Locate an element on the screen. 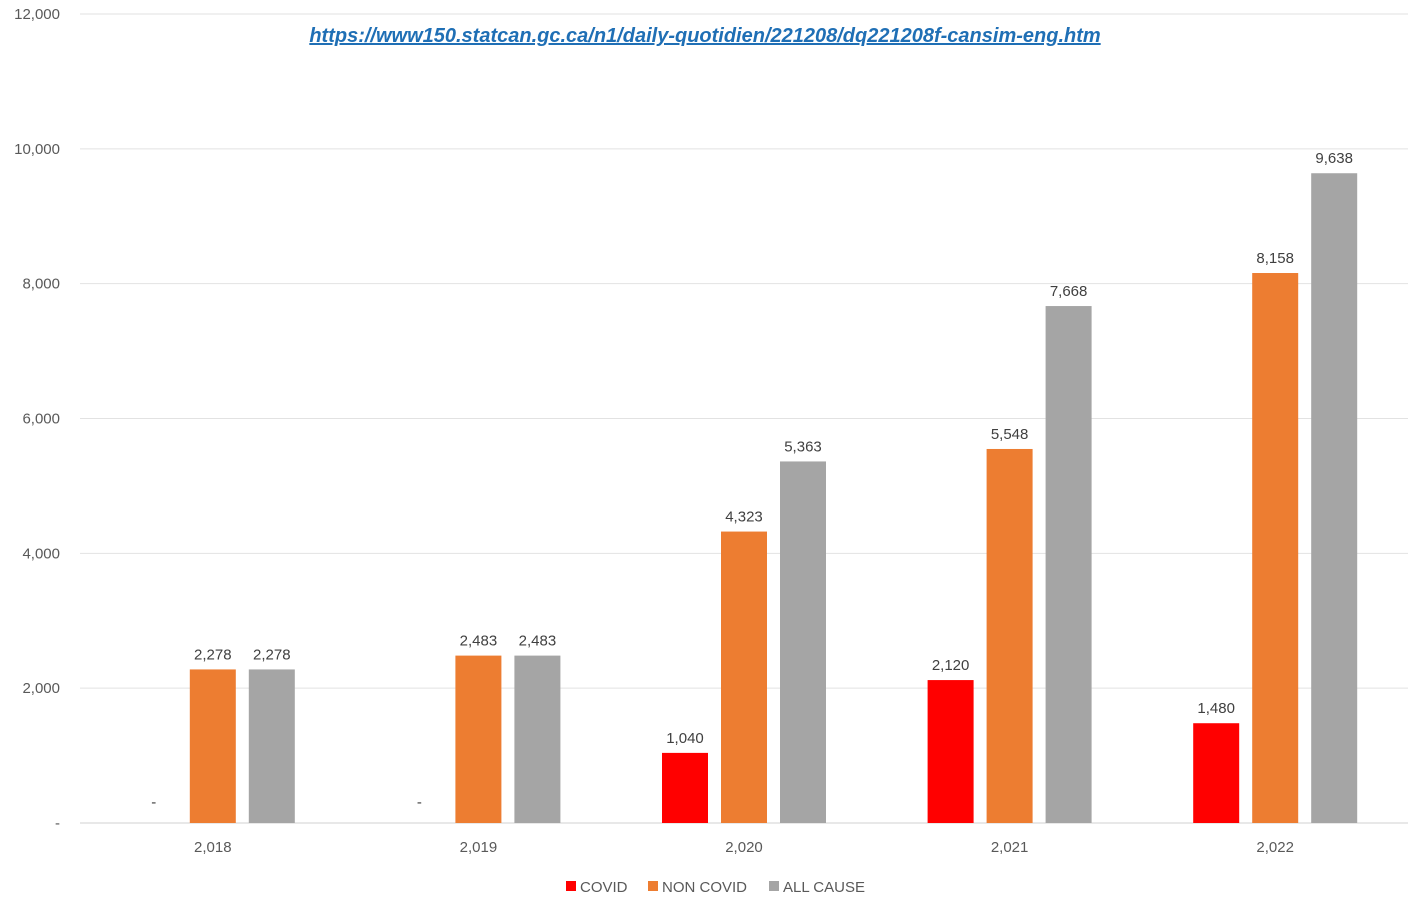 This screenshot has height=911, width=1424. x-category-label: 2,022 is located at coordinates (1275, 847).